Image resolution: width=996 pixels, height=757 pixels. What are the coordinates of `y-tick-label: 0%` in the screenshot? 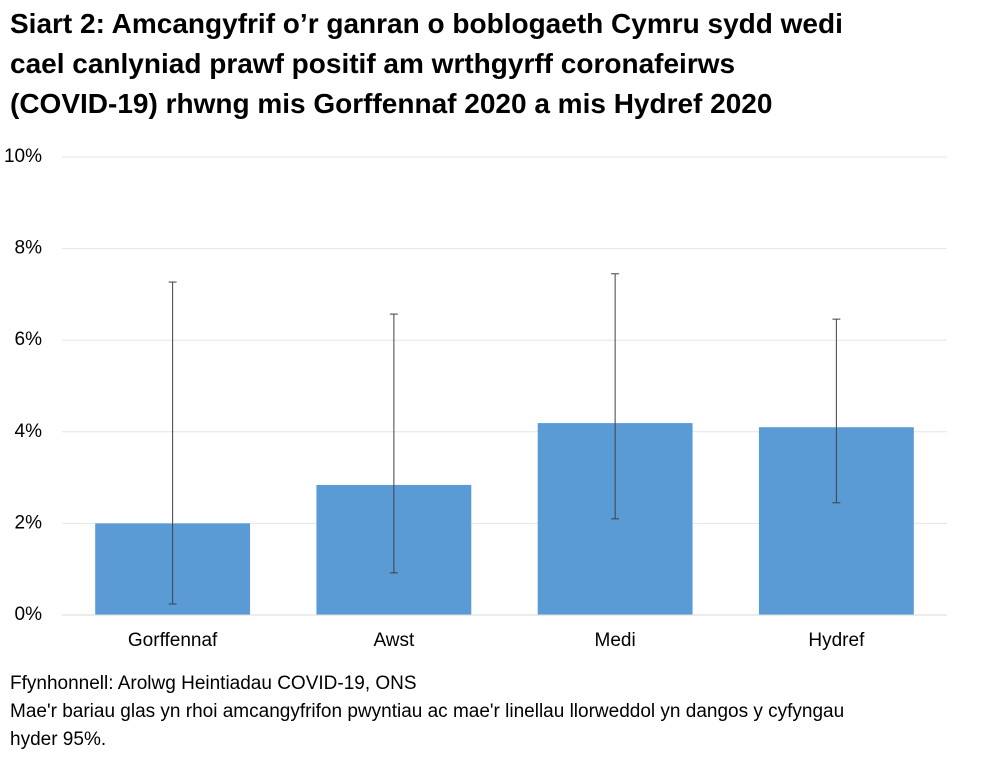 It's located at (29, 614).